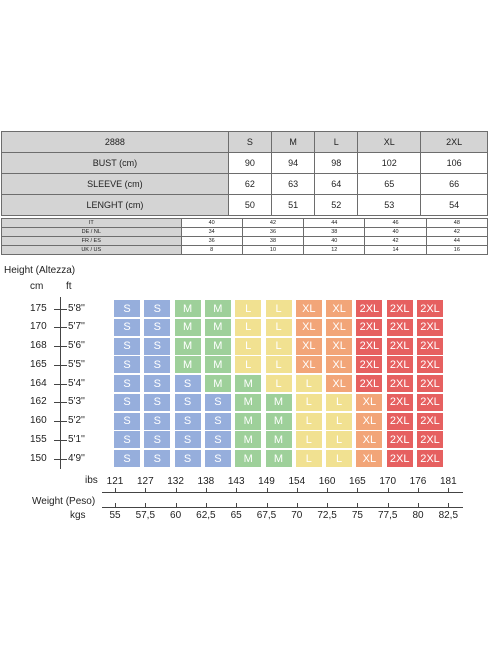 The height and width of the screenshot is (653, 490). I want to click on conversion-cell: 46, so click(395, 223).